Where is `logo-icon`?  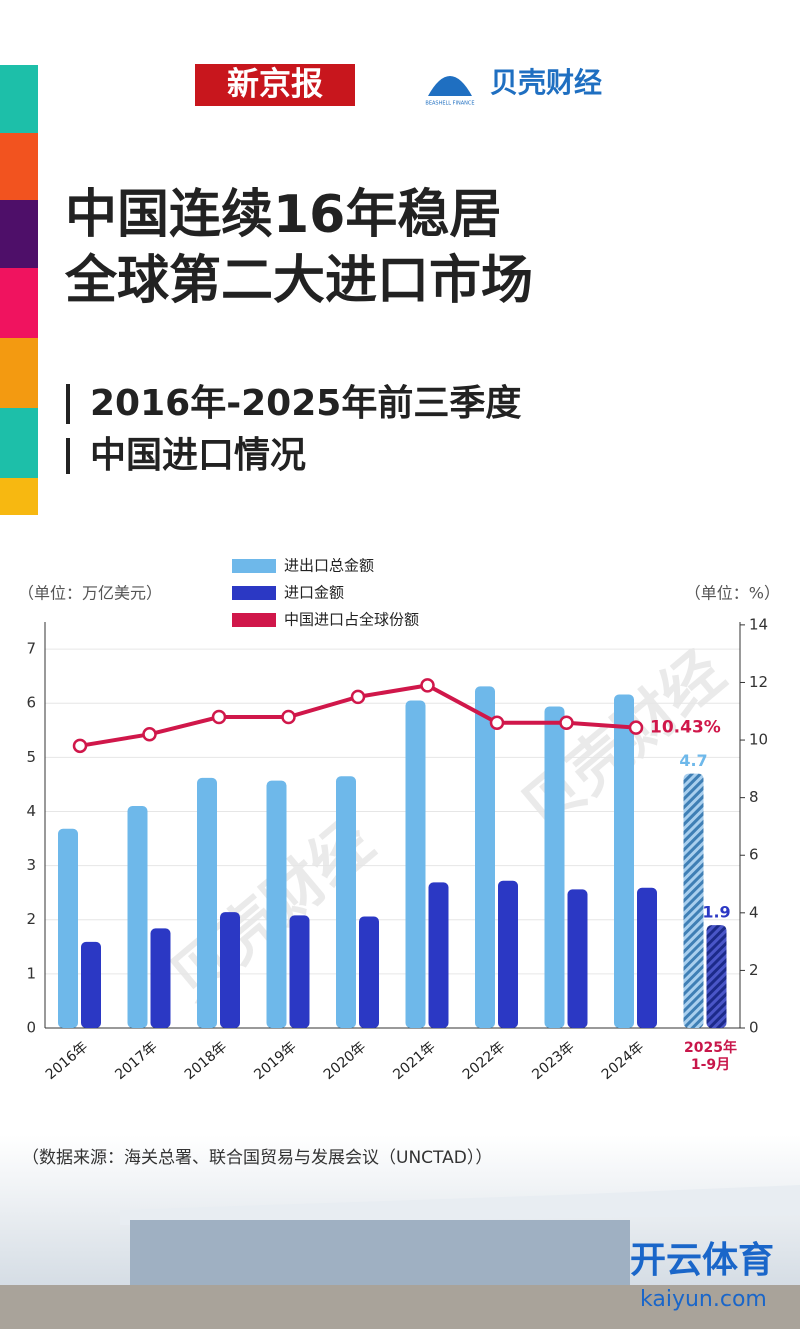
logo-icon is located at coordinates (450, 86).